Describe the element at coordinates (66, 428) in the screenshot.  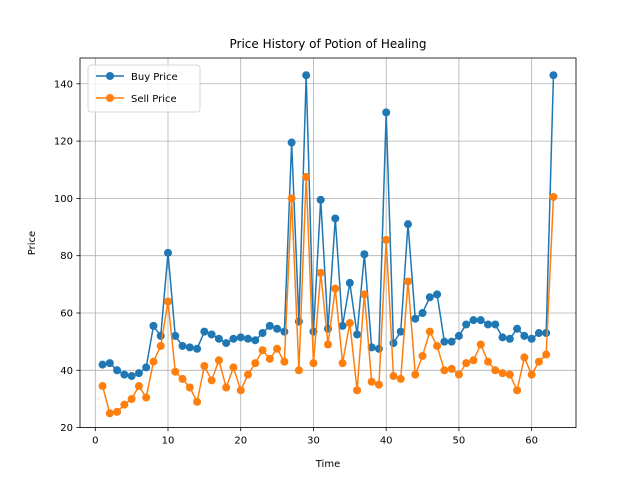
I see `y-tick-label: 20` at that location.